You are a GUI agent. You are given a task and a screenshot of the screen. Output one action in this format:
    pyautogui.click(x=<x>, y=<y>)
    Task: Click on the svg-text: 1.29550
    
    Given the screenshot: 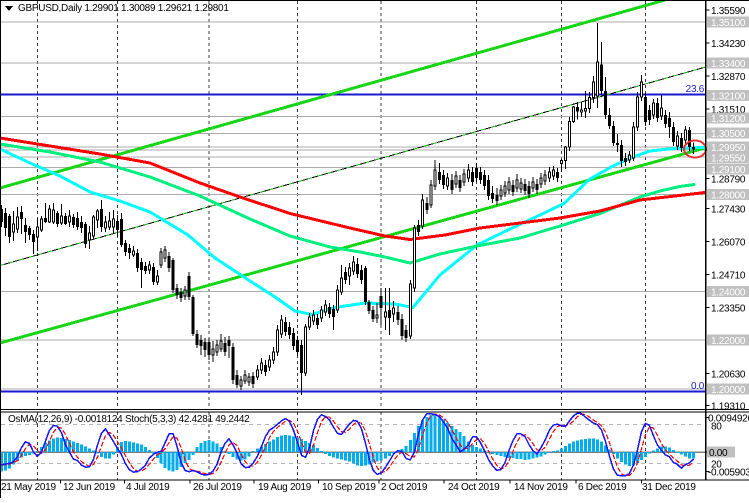 What is the action you would take?
    pyautogui.click(x=728, y=159)
    